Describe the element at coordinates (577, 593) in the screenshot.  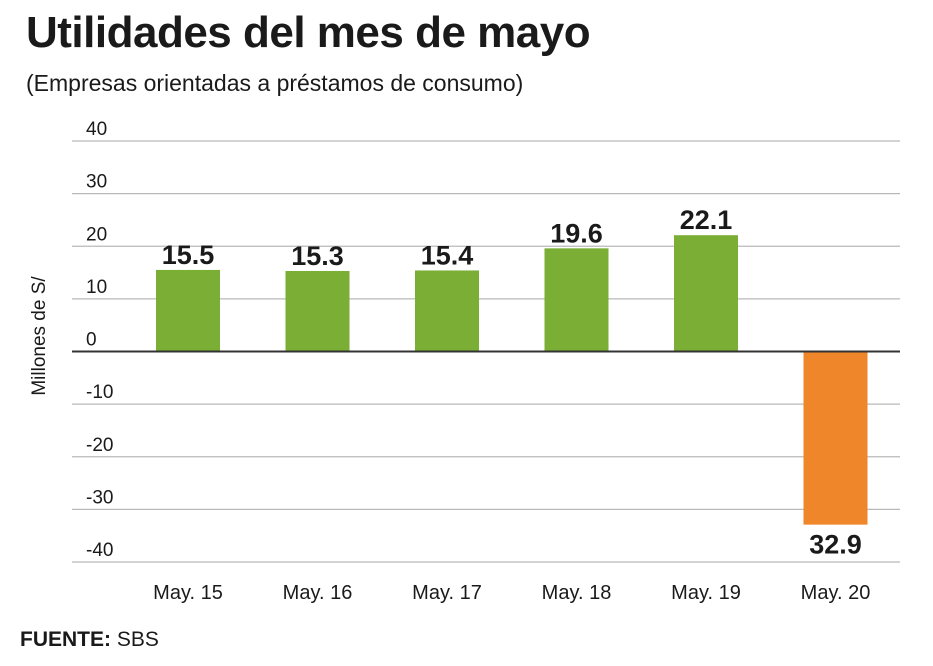
I see `x-tick-label: May. 18` at that location.